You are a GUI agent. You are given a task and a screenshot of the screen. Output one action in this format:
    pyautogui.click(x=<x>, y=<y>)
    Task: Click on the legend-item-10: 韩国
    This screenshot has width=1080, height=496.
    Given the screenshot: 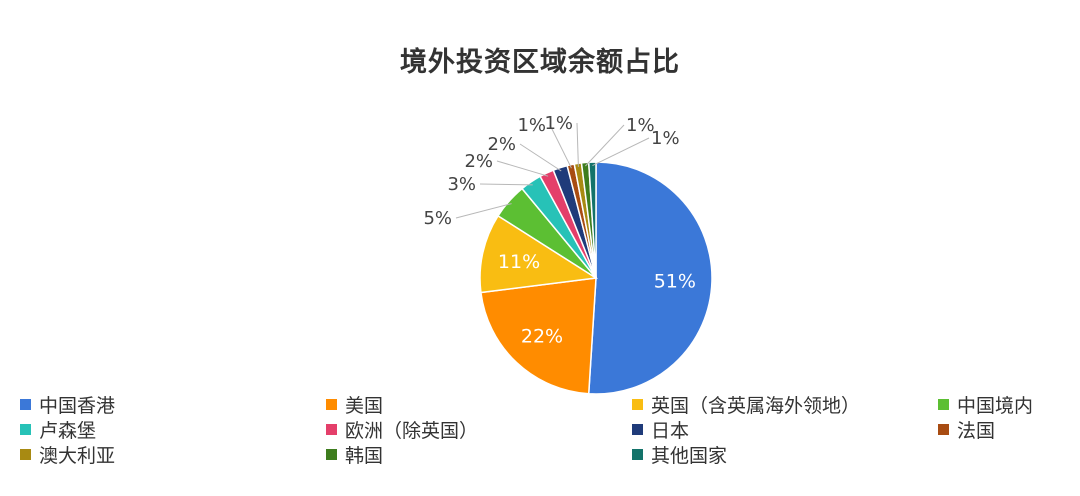 What is the action you would take?
    pyautogui.click(x=479, y=455)
    